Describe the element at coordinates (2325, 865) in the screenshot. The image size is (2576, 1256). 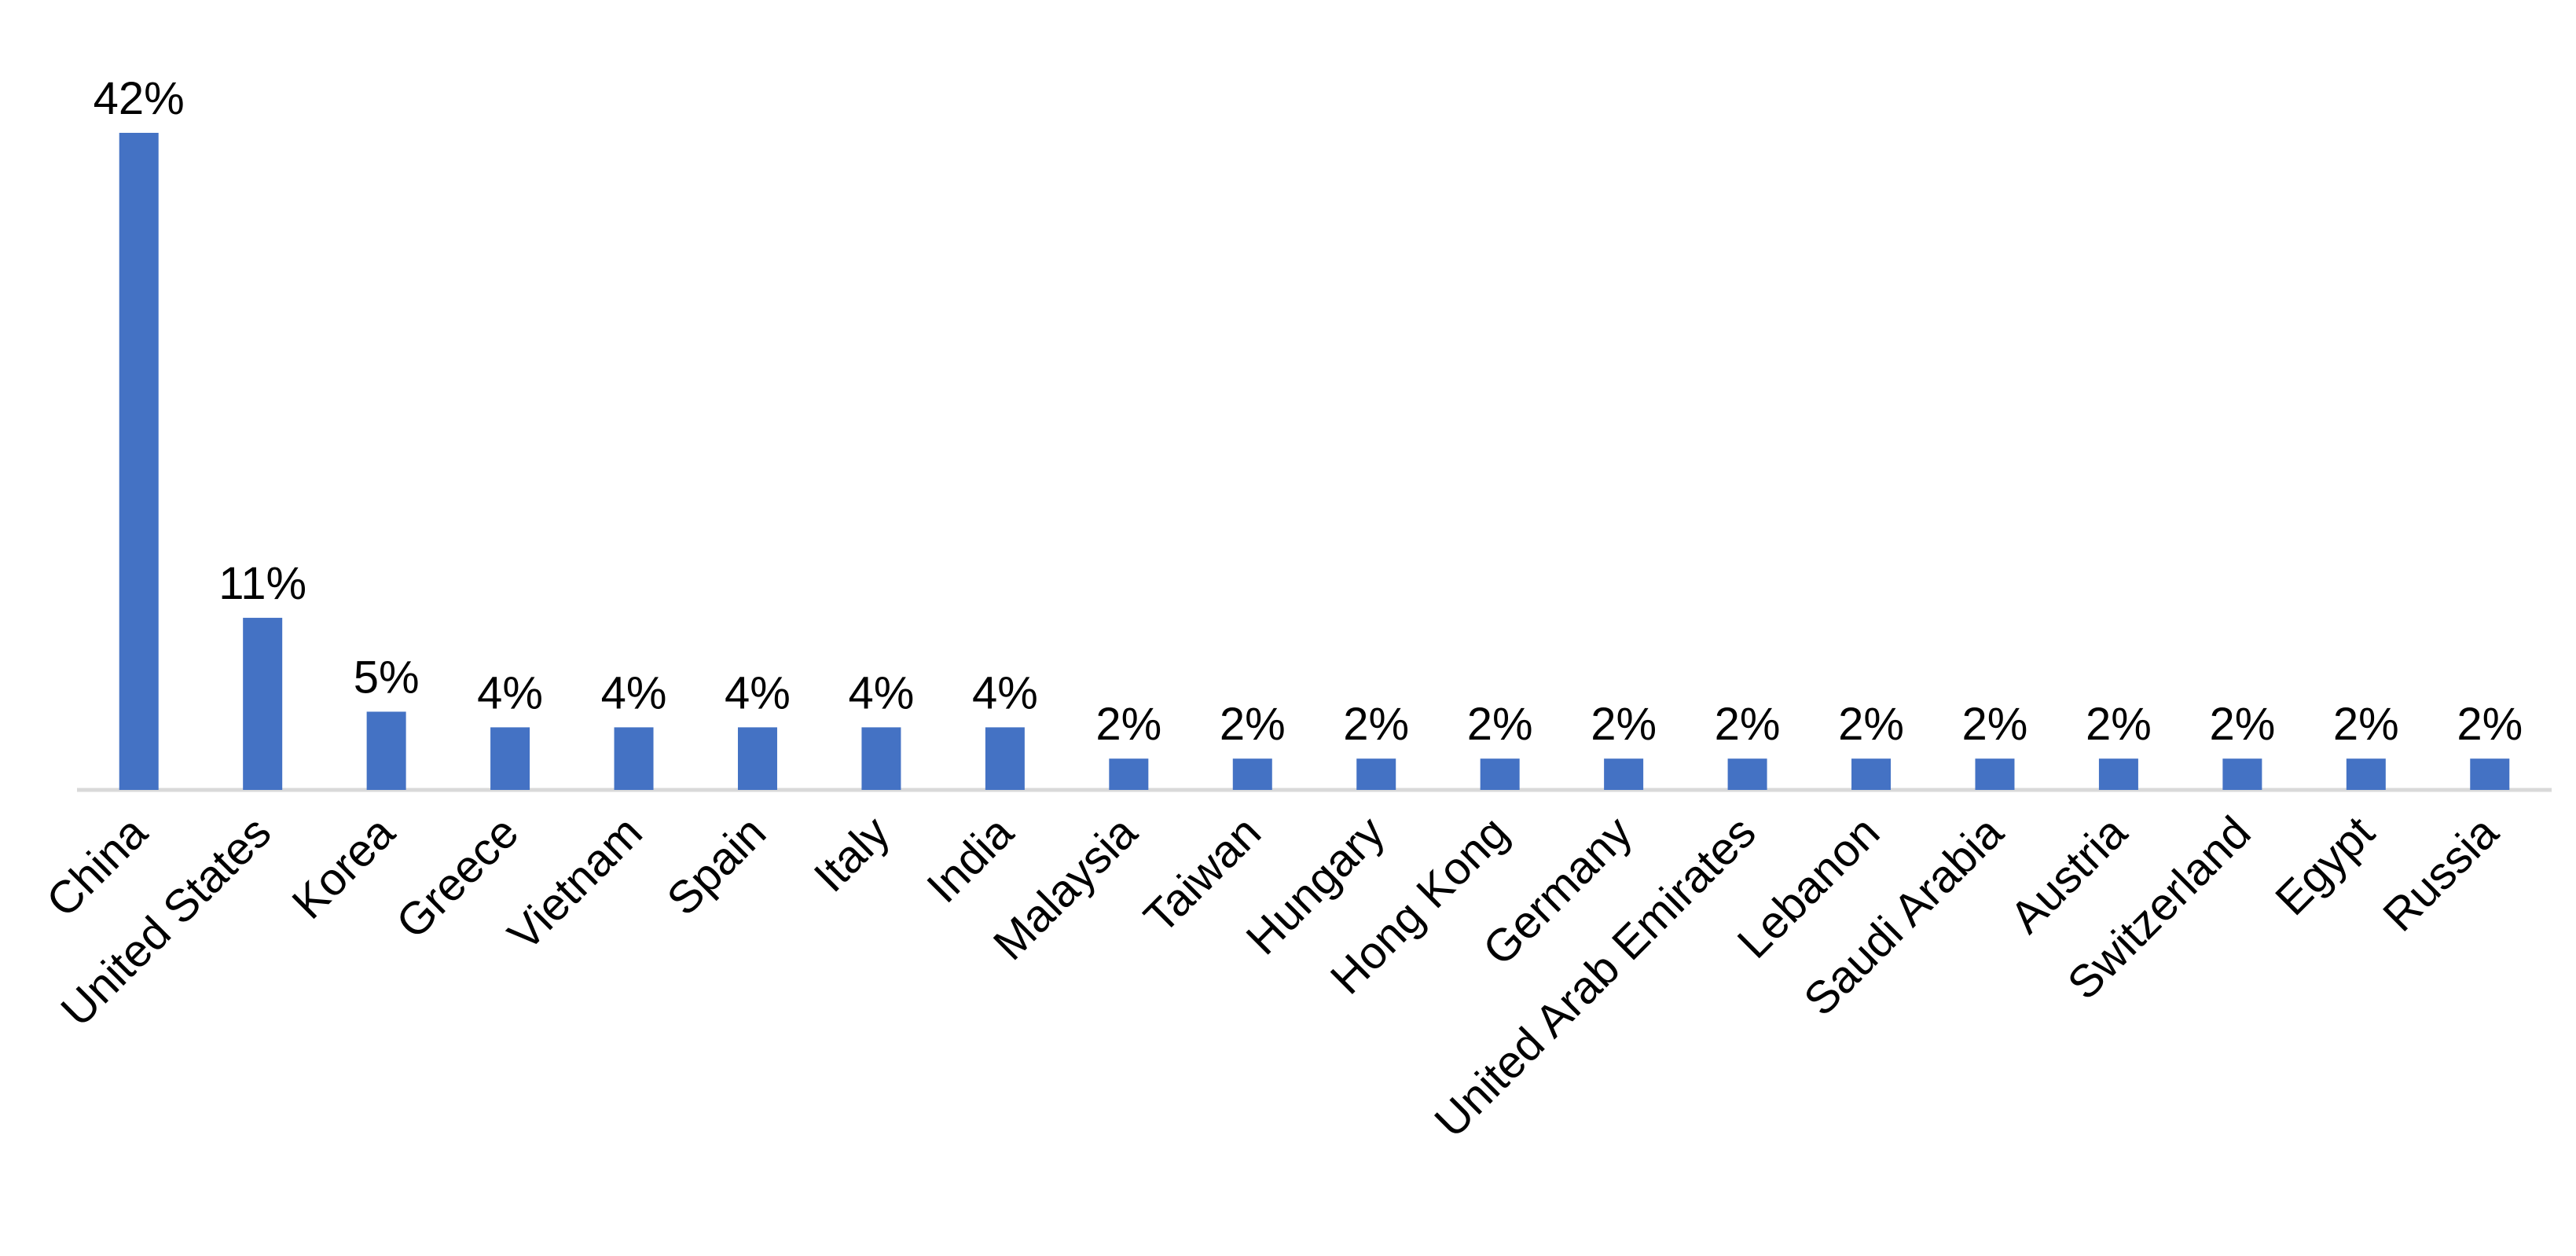
I see `x-tick-label: Egypt` at that location.